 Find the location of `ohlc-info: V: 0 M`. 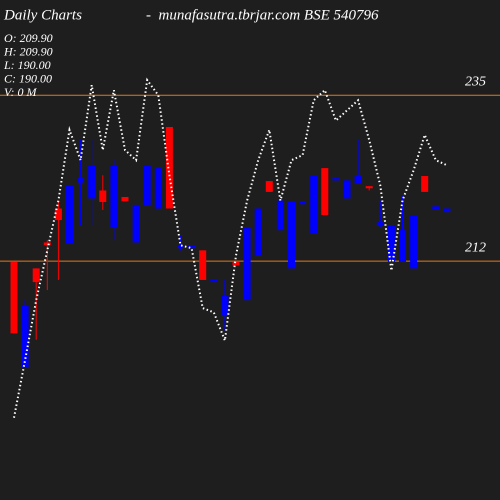

ohlc-info: V: 0 M is located at coordinates (21, 92).